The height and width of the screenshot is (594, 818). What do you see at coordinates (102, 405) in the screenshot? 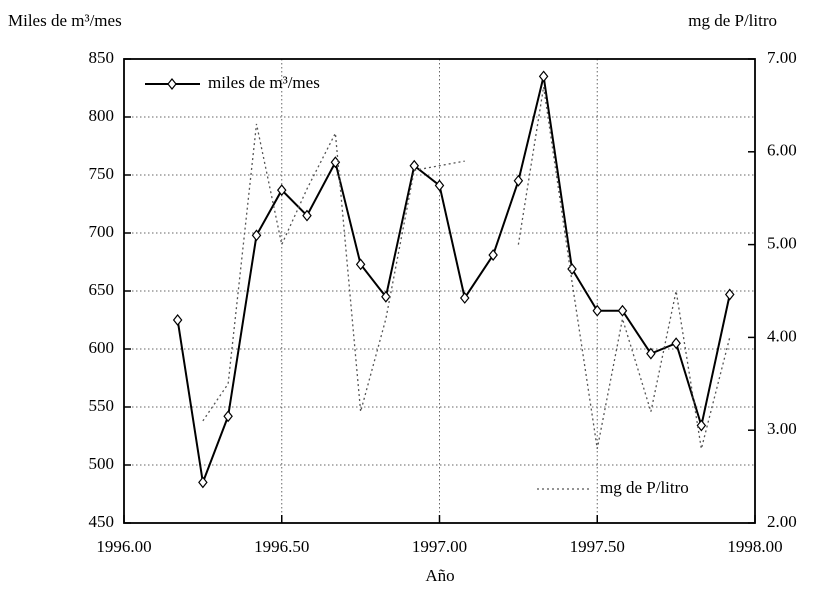
I see `y-tick-label: 550` at bounding box center [102, 405].